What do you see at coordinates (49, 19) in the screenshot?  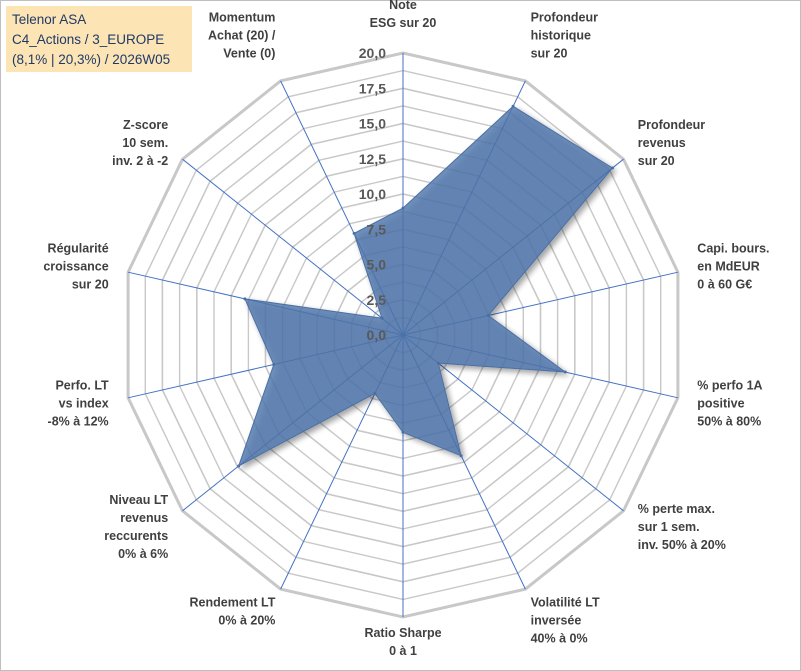 I see `company-name: Telenor ASA` at bounding box center [49, 19].